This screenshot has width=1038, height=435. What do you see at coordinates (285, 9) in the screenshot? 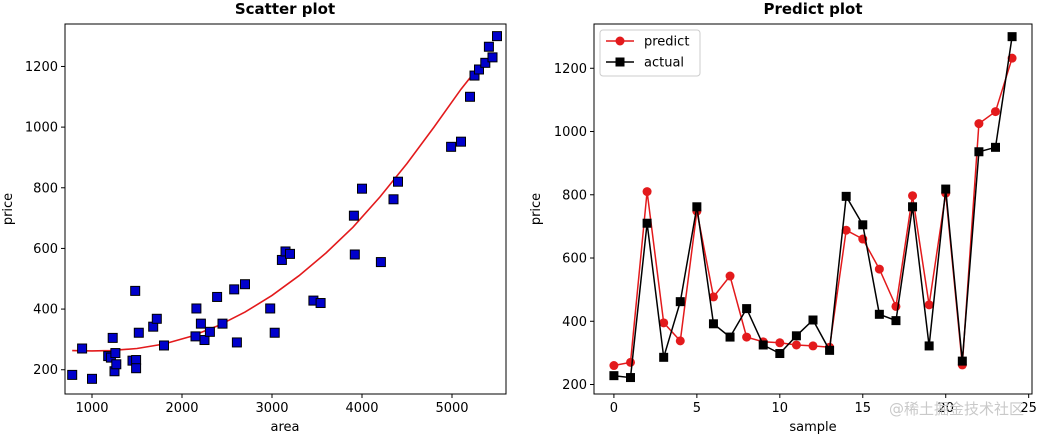
I see `scatter-title: Scatter plot` at bounding box center [285, 9].